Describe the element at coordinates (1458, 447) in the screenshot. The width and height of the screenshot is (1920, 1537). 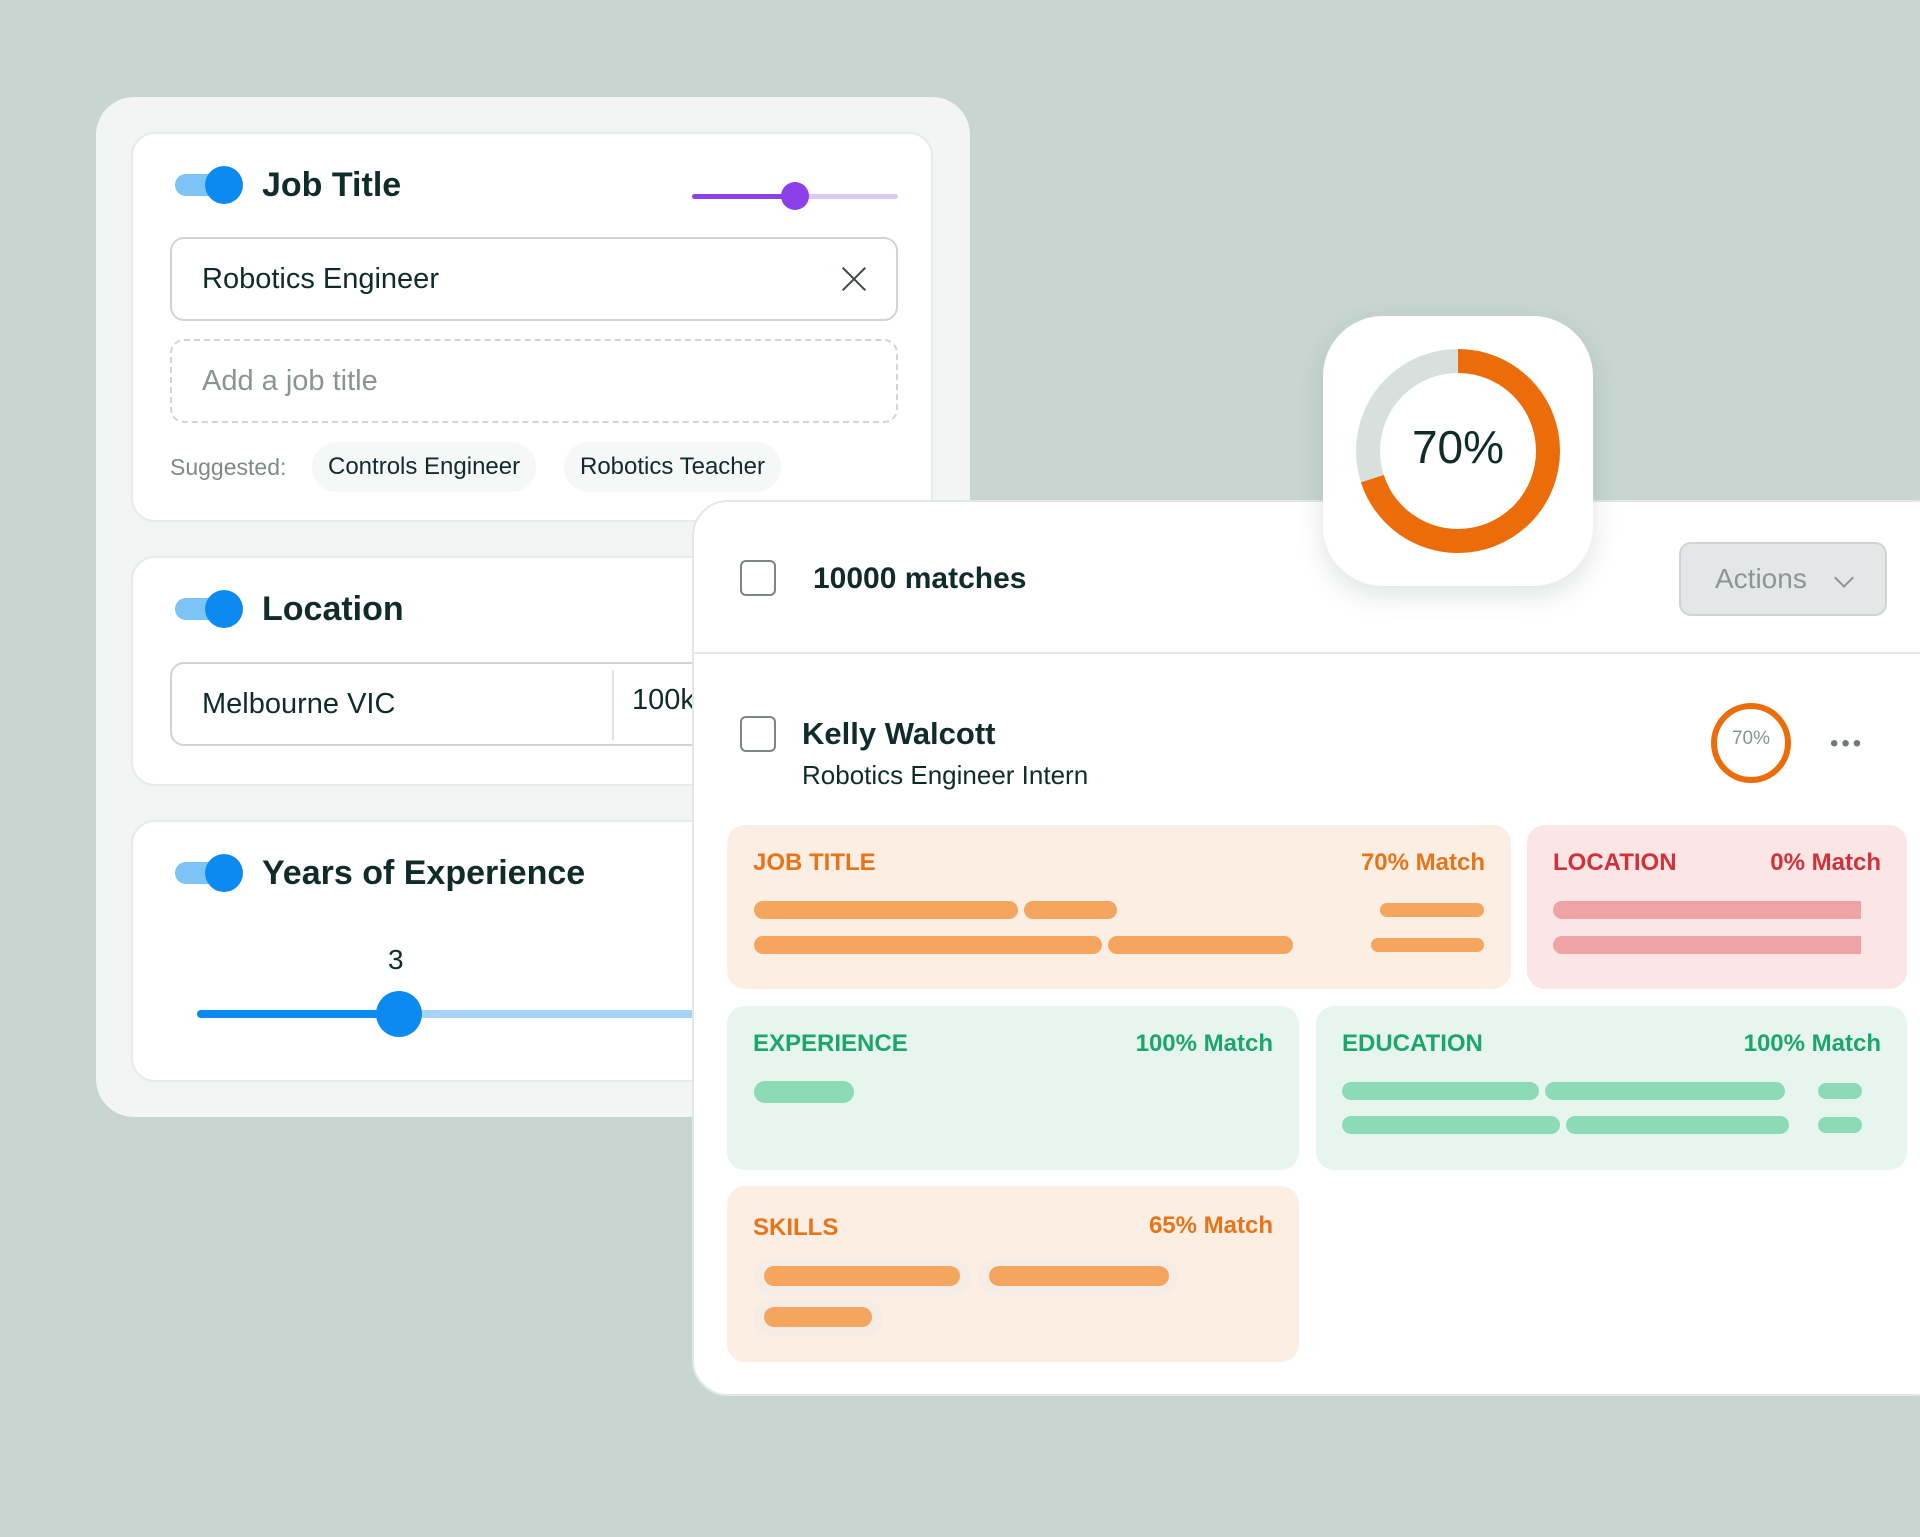
I see `overall-score-label: 70%` at that location.